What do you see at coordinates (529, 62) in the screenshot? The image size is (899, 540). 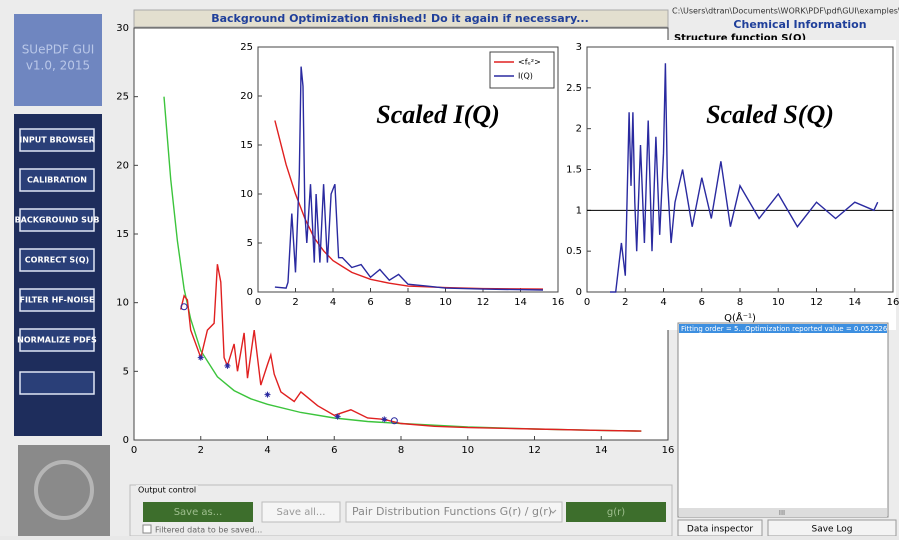 I see `legend-label: <fₑ²>` at bounding box center [529, 62].